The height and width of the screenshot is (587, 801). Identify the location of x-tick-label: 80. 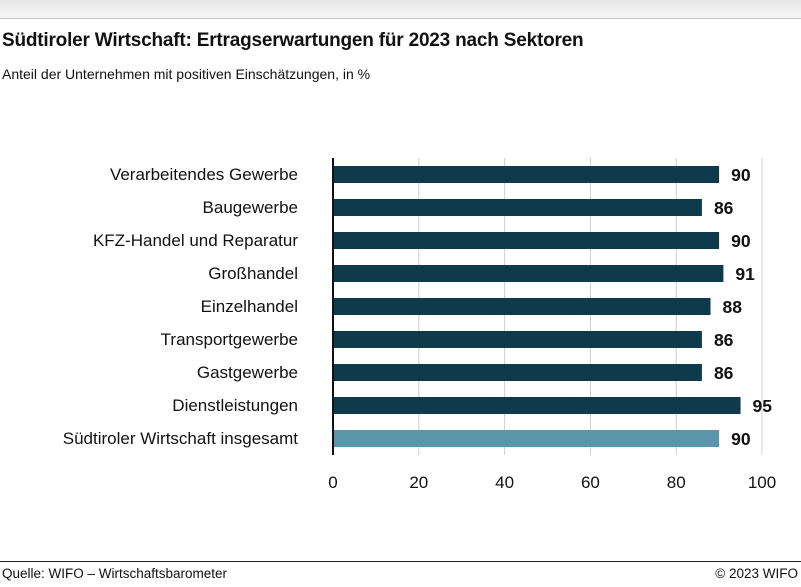
(676, 482).